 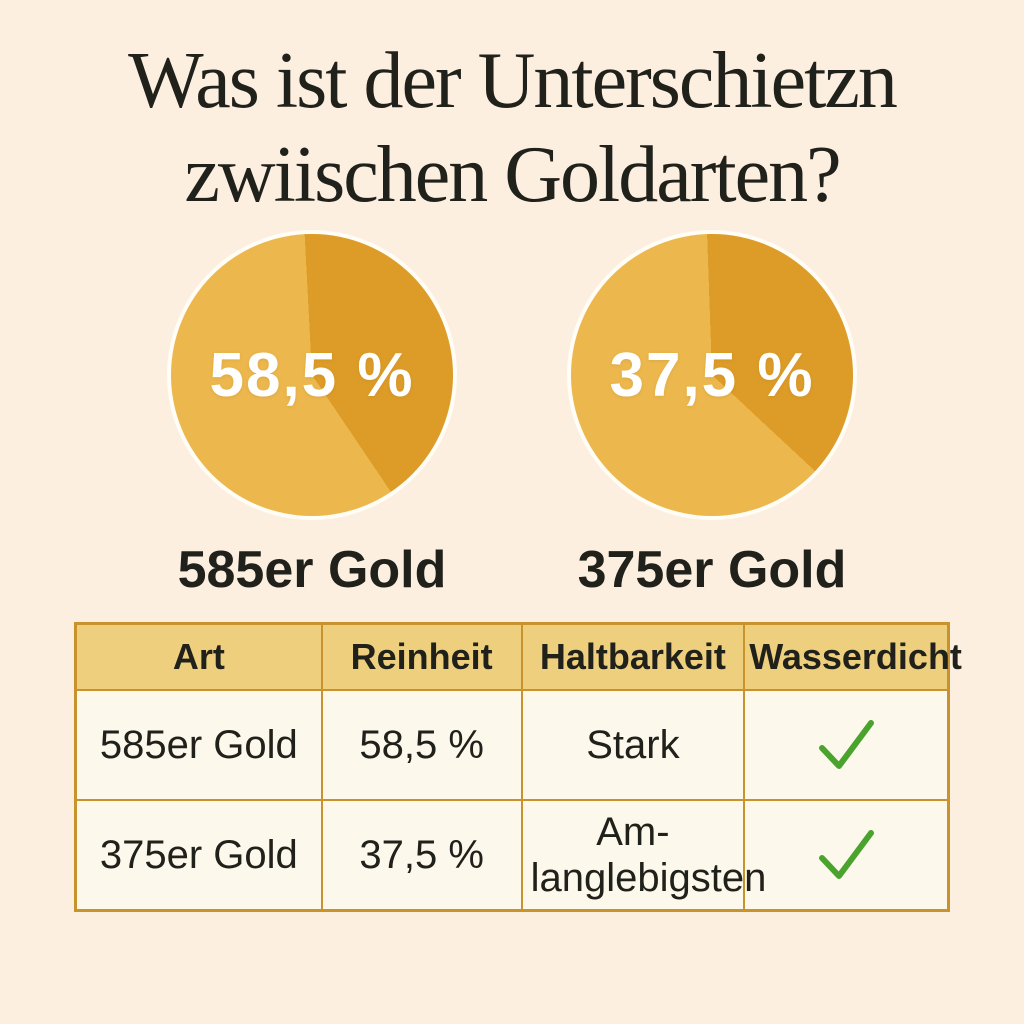 What do you see at coordinates (312, 570) in the screenshot?
I see `pie-caption-585er-gold: 585er Gold` at bounding box center [312, 570].